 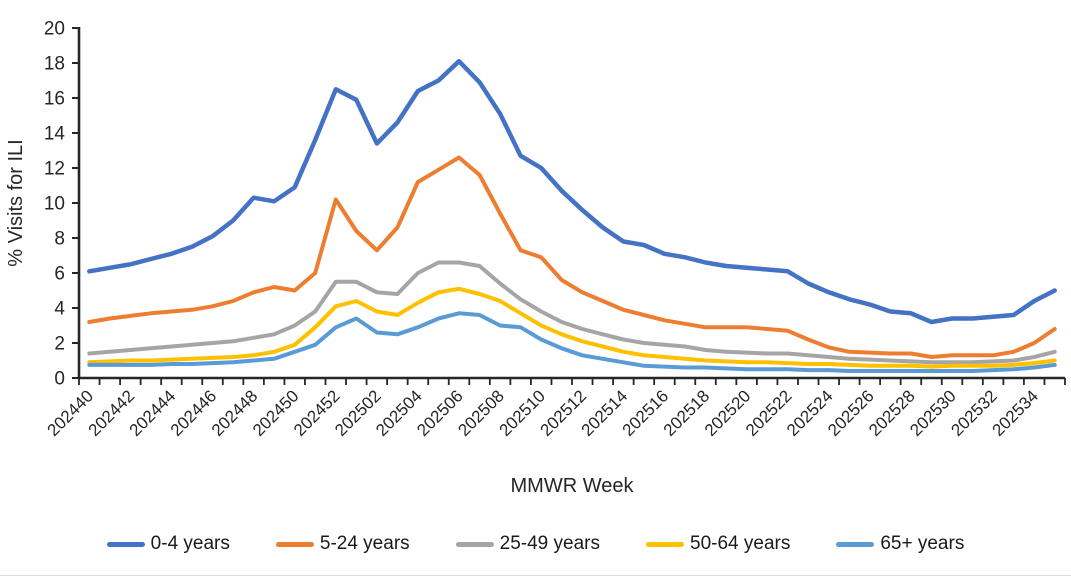 I want to click on y-tick-label: 4, so click(x=59, y=309).